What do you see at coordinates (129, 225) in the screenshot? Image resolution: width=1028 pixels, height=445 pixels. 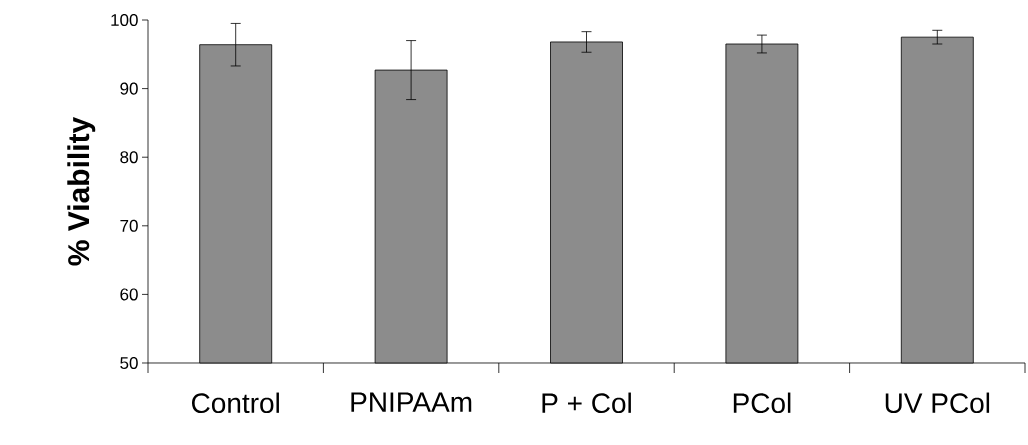 I see `y-tick-label: 70` at bounding box center [129, 225].